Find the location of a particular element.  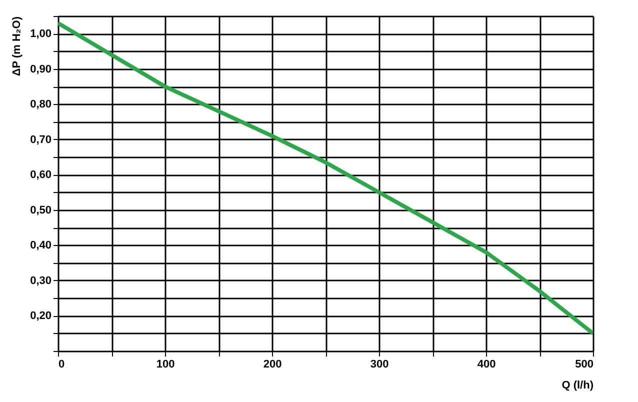

x-tick-label: 100 is located at coordinates (165, 364).